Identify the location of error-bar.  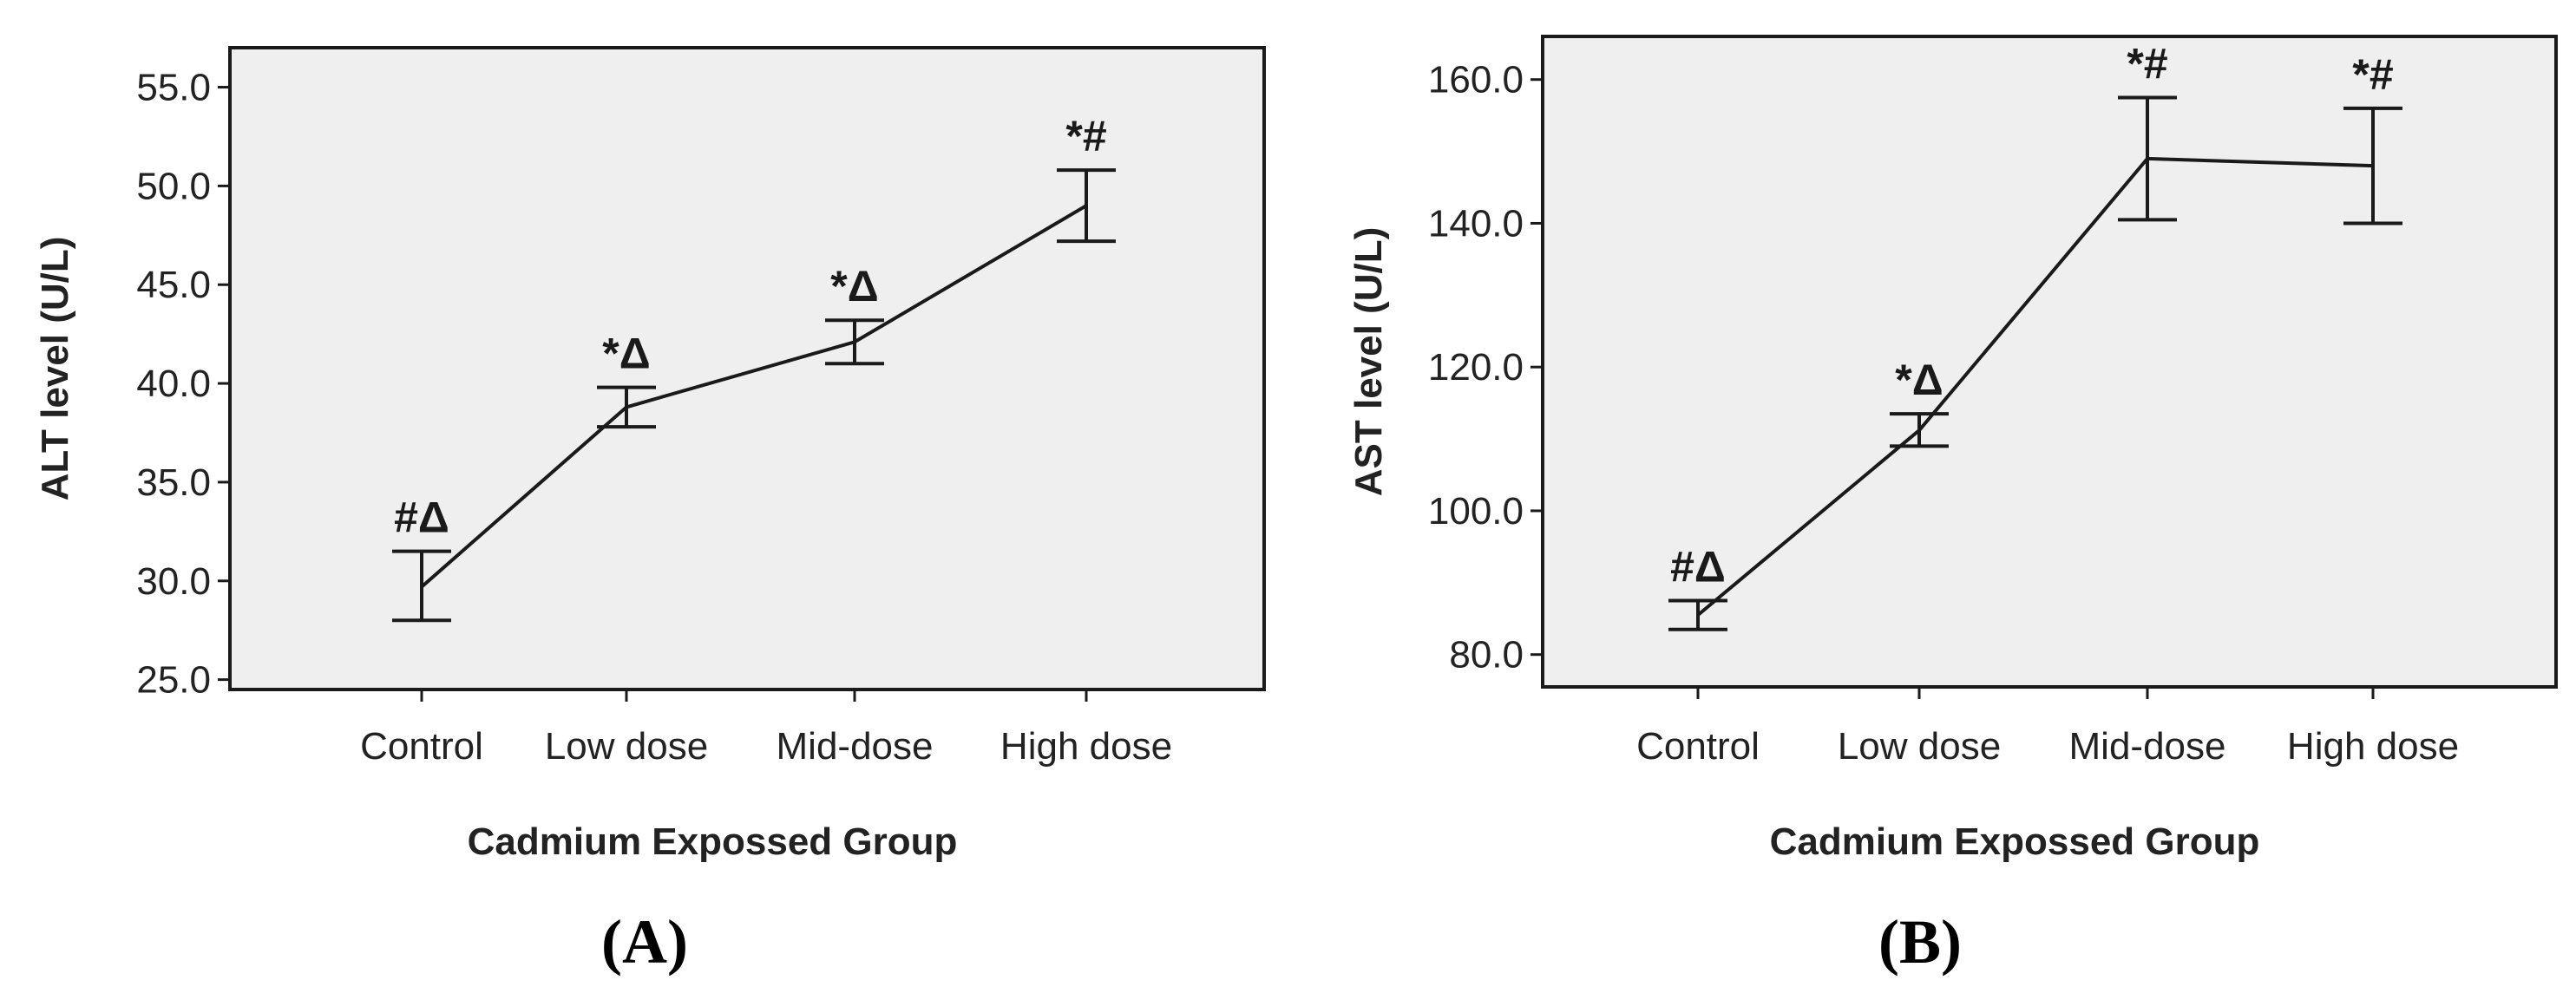
(421, 586).